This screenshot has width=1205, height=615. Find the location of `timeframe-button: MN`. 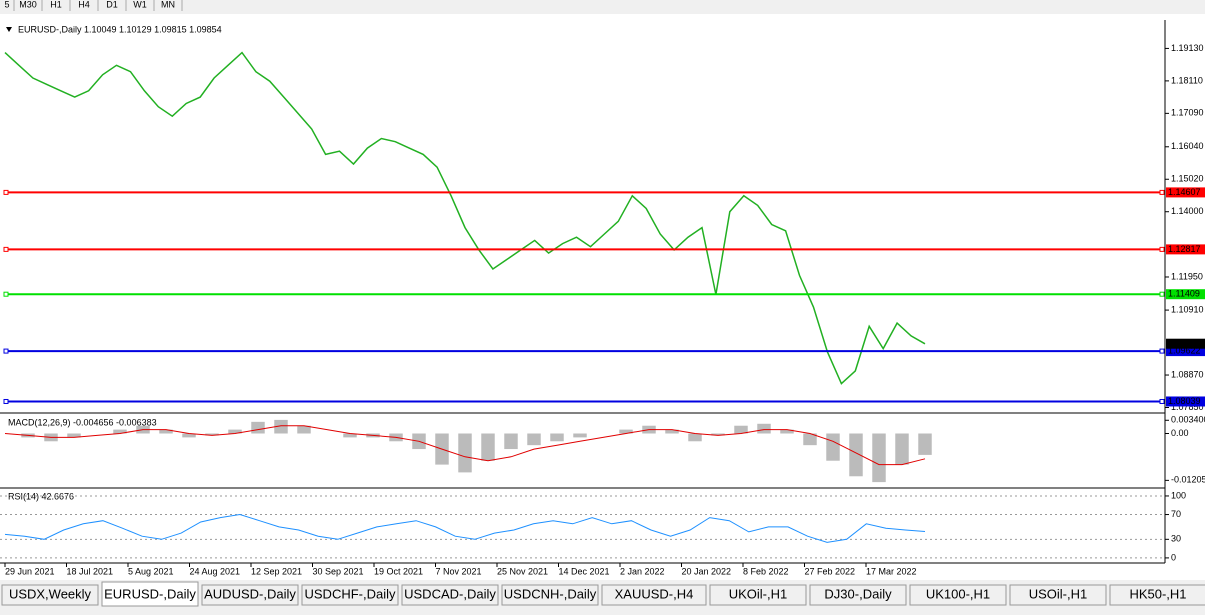

timeframe-button: MN is located at coordinates (168, 4).